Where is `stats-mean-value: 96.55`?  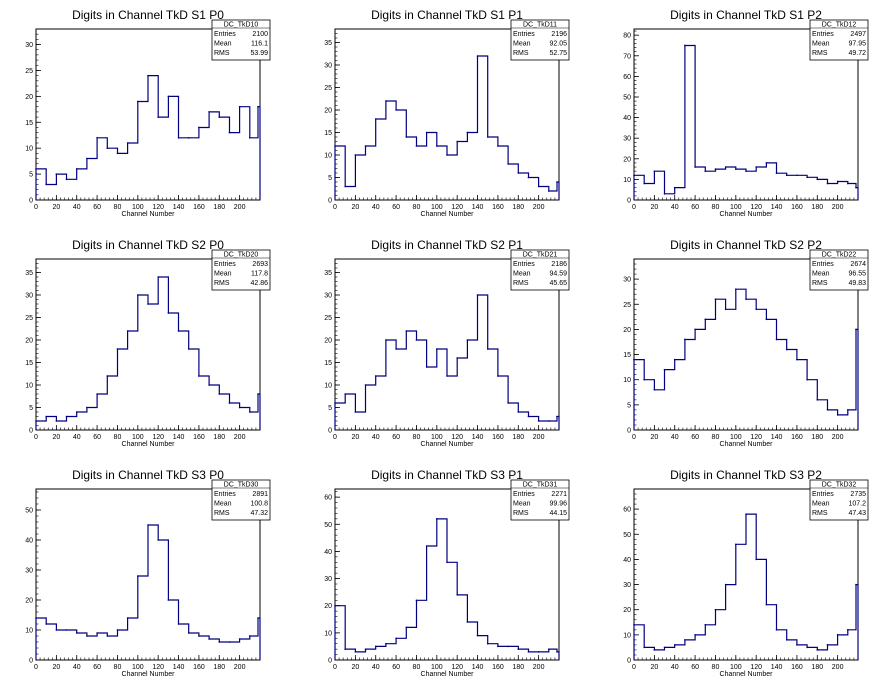
stats-mean-value: 96.55 is located at coordinates (857, 274).